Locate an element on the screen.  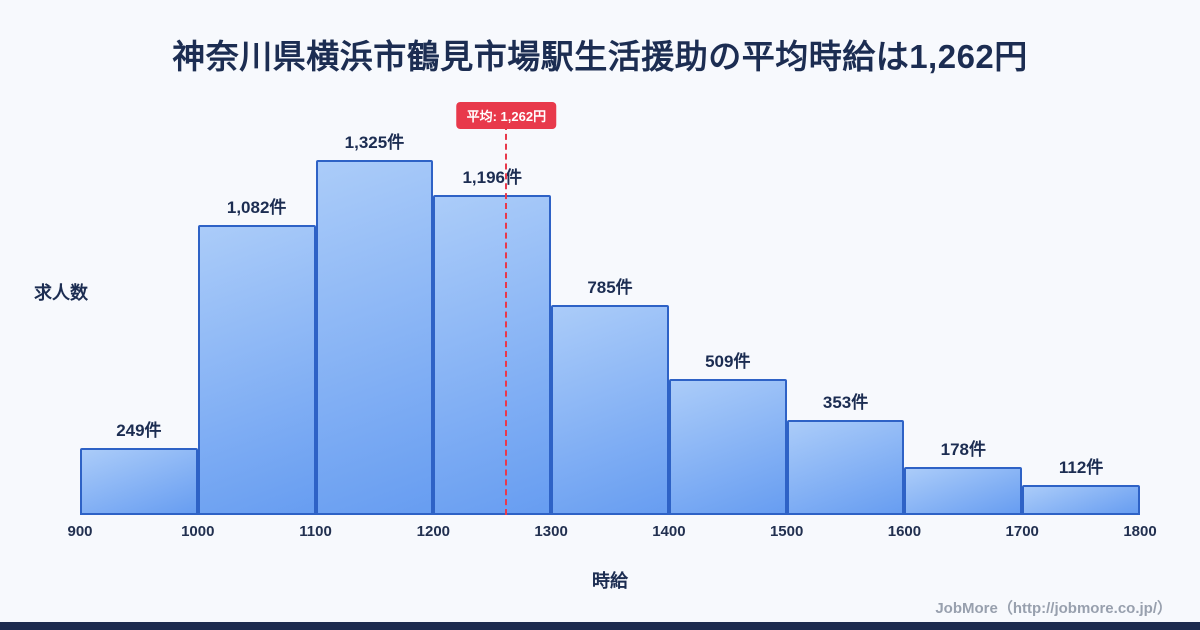
x-tick-label: 1800 is located at coordinates (1140, 531).